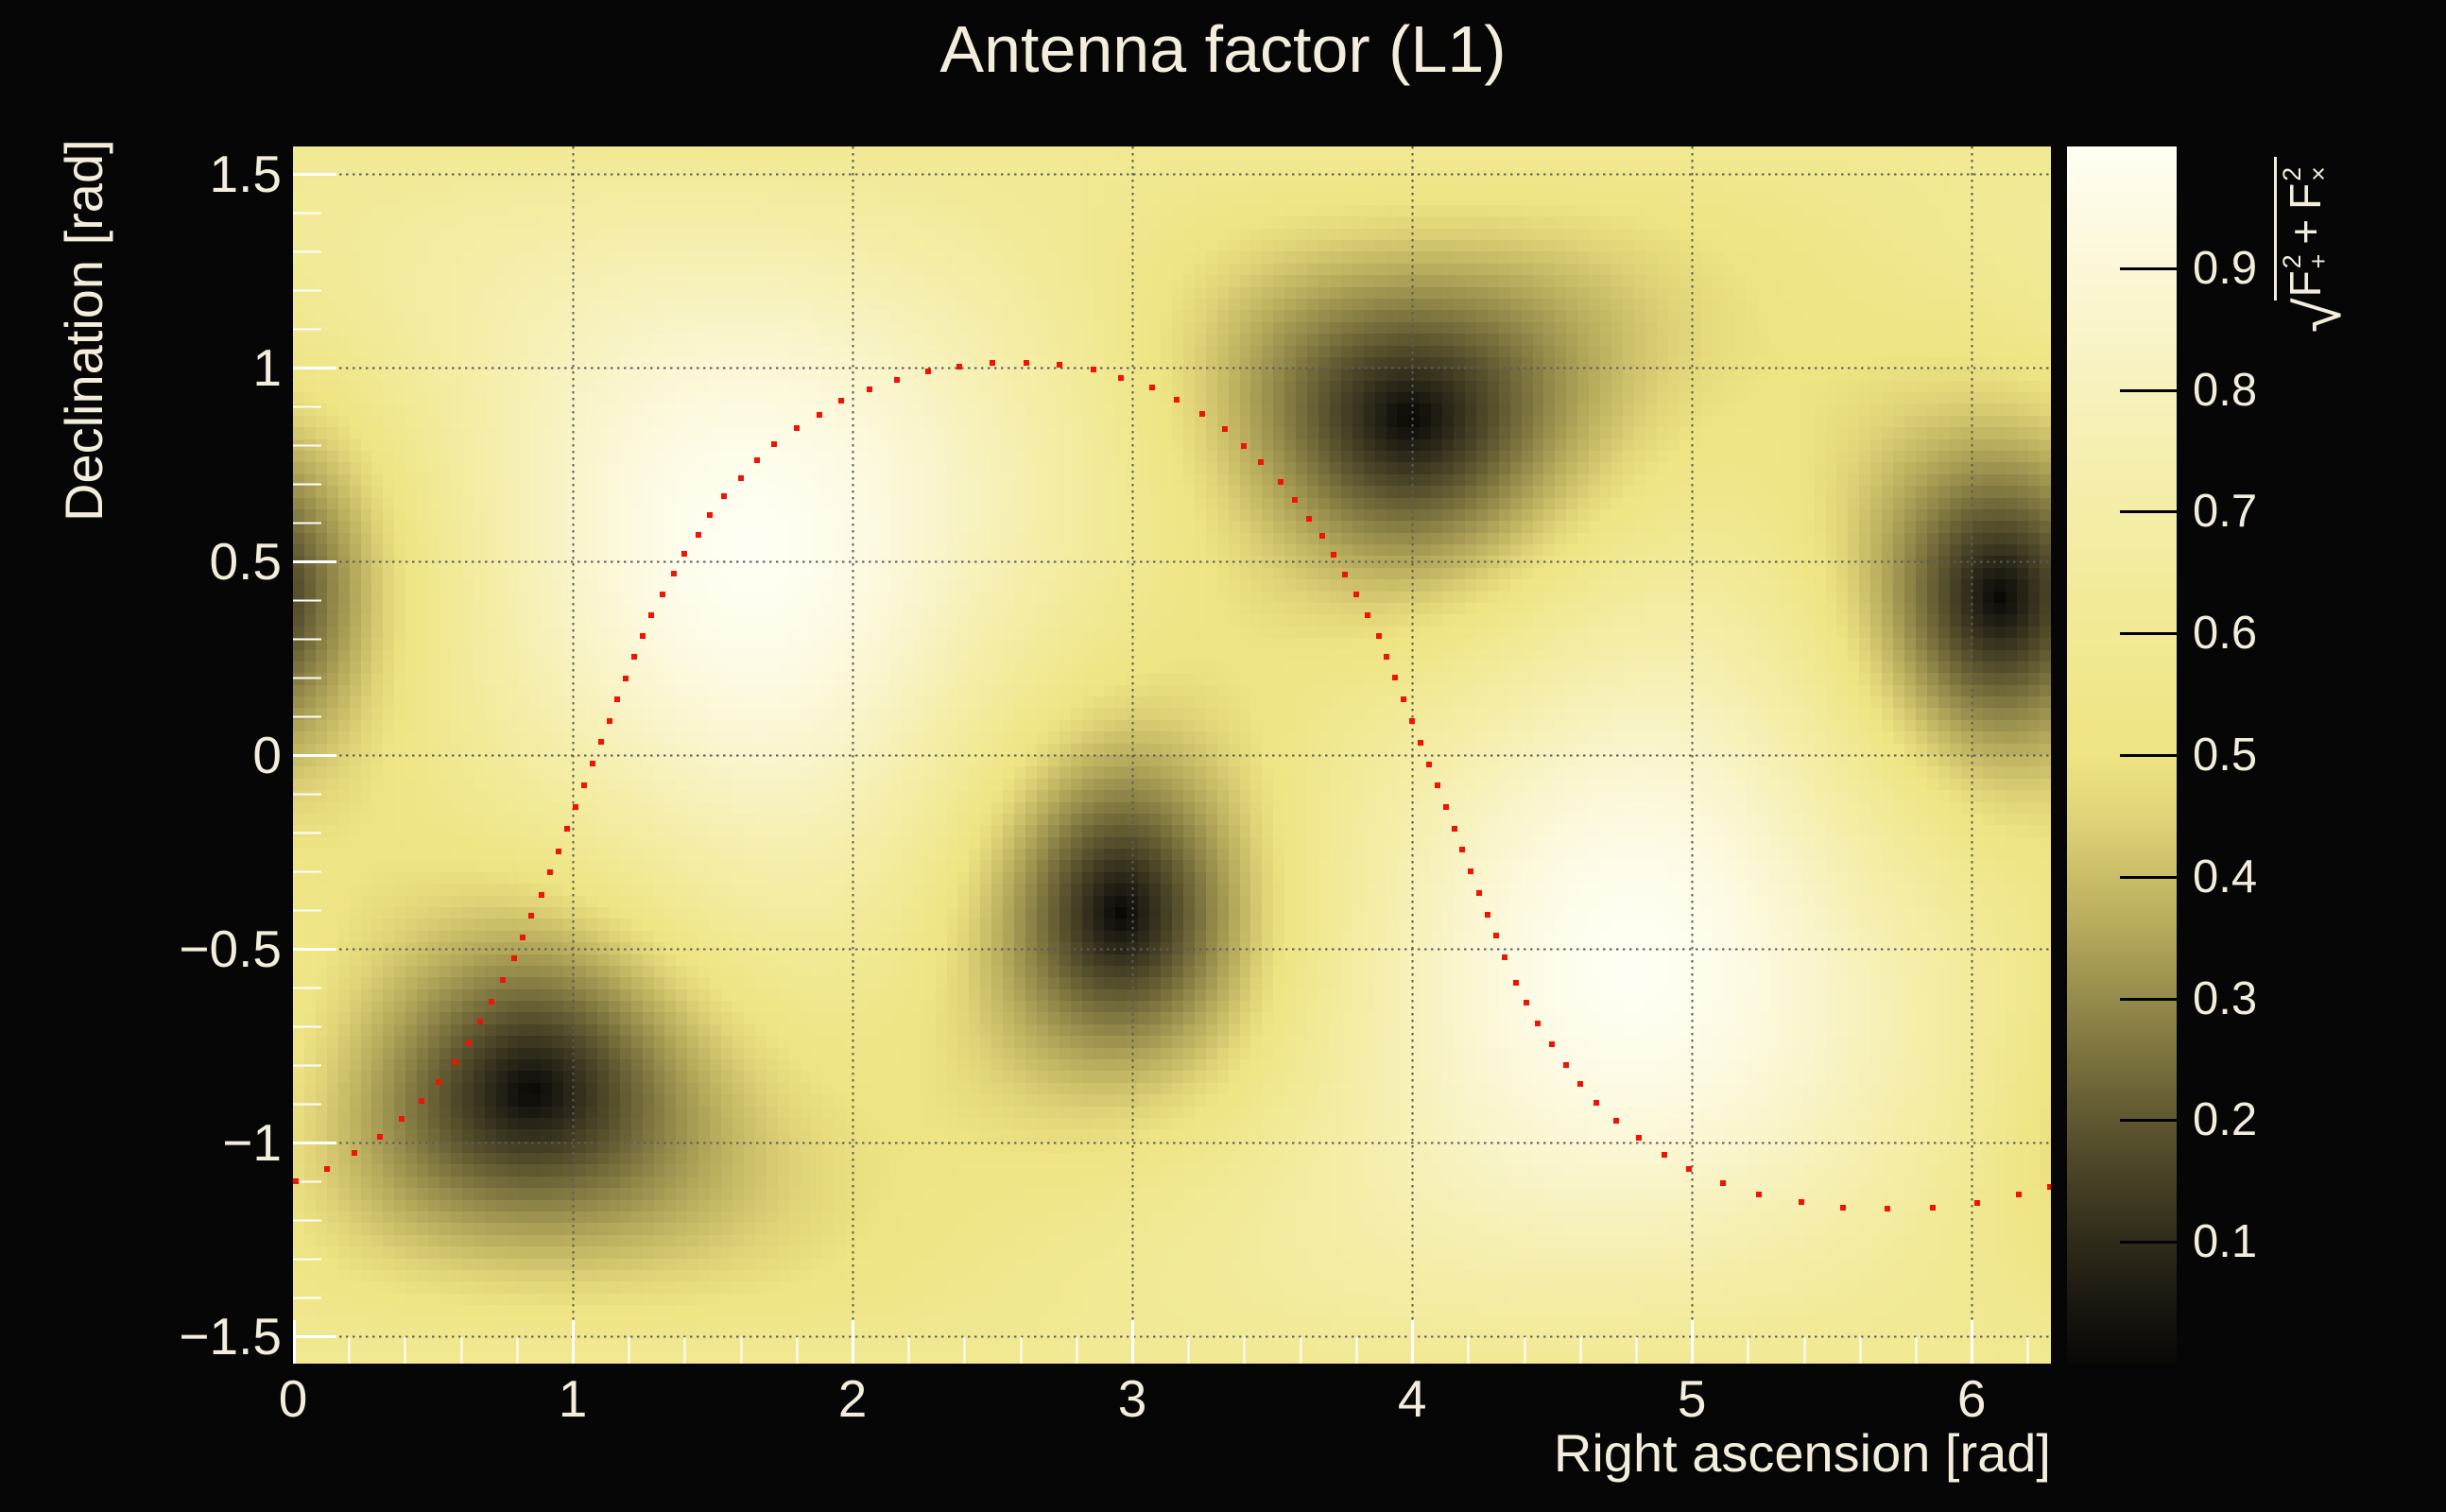 The width and height of the screenshot is (2446, 1512). I want to click on y-tick-label: −0.5, so click(231, 948).